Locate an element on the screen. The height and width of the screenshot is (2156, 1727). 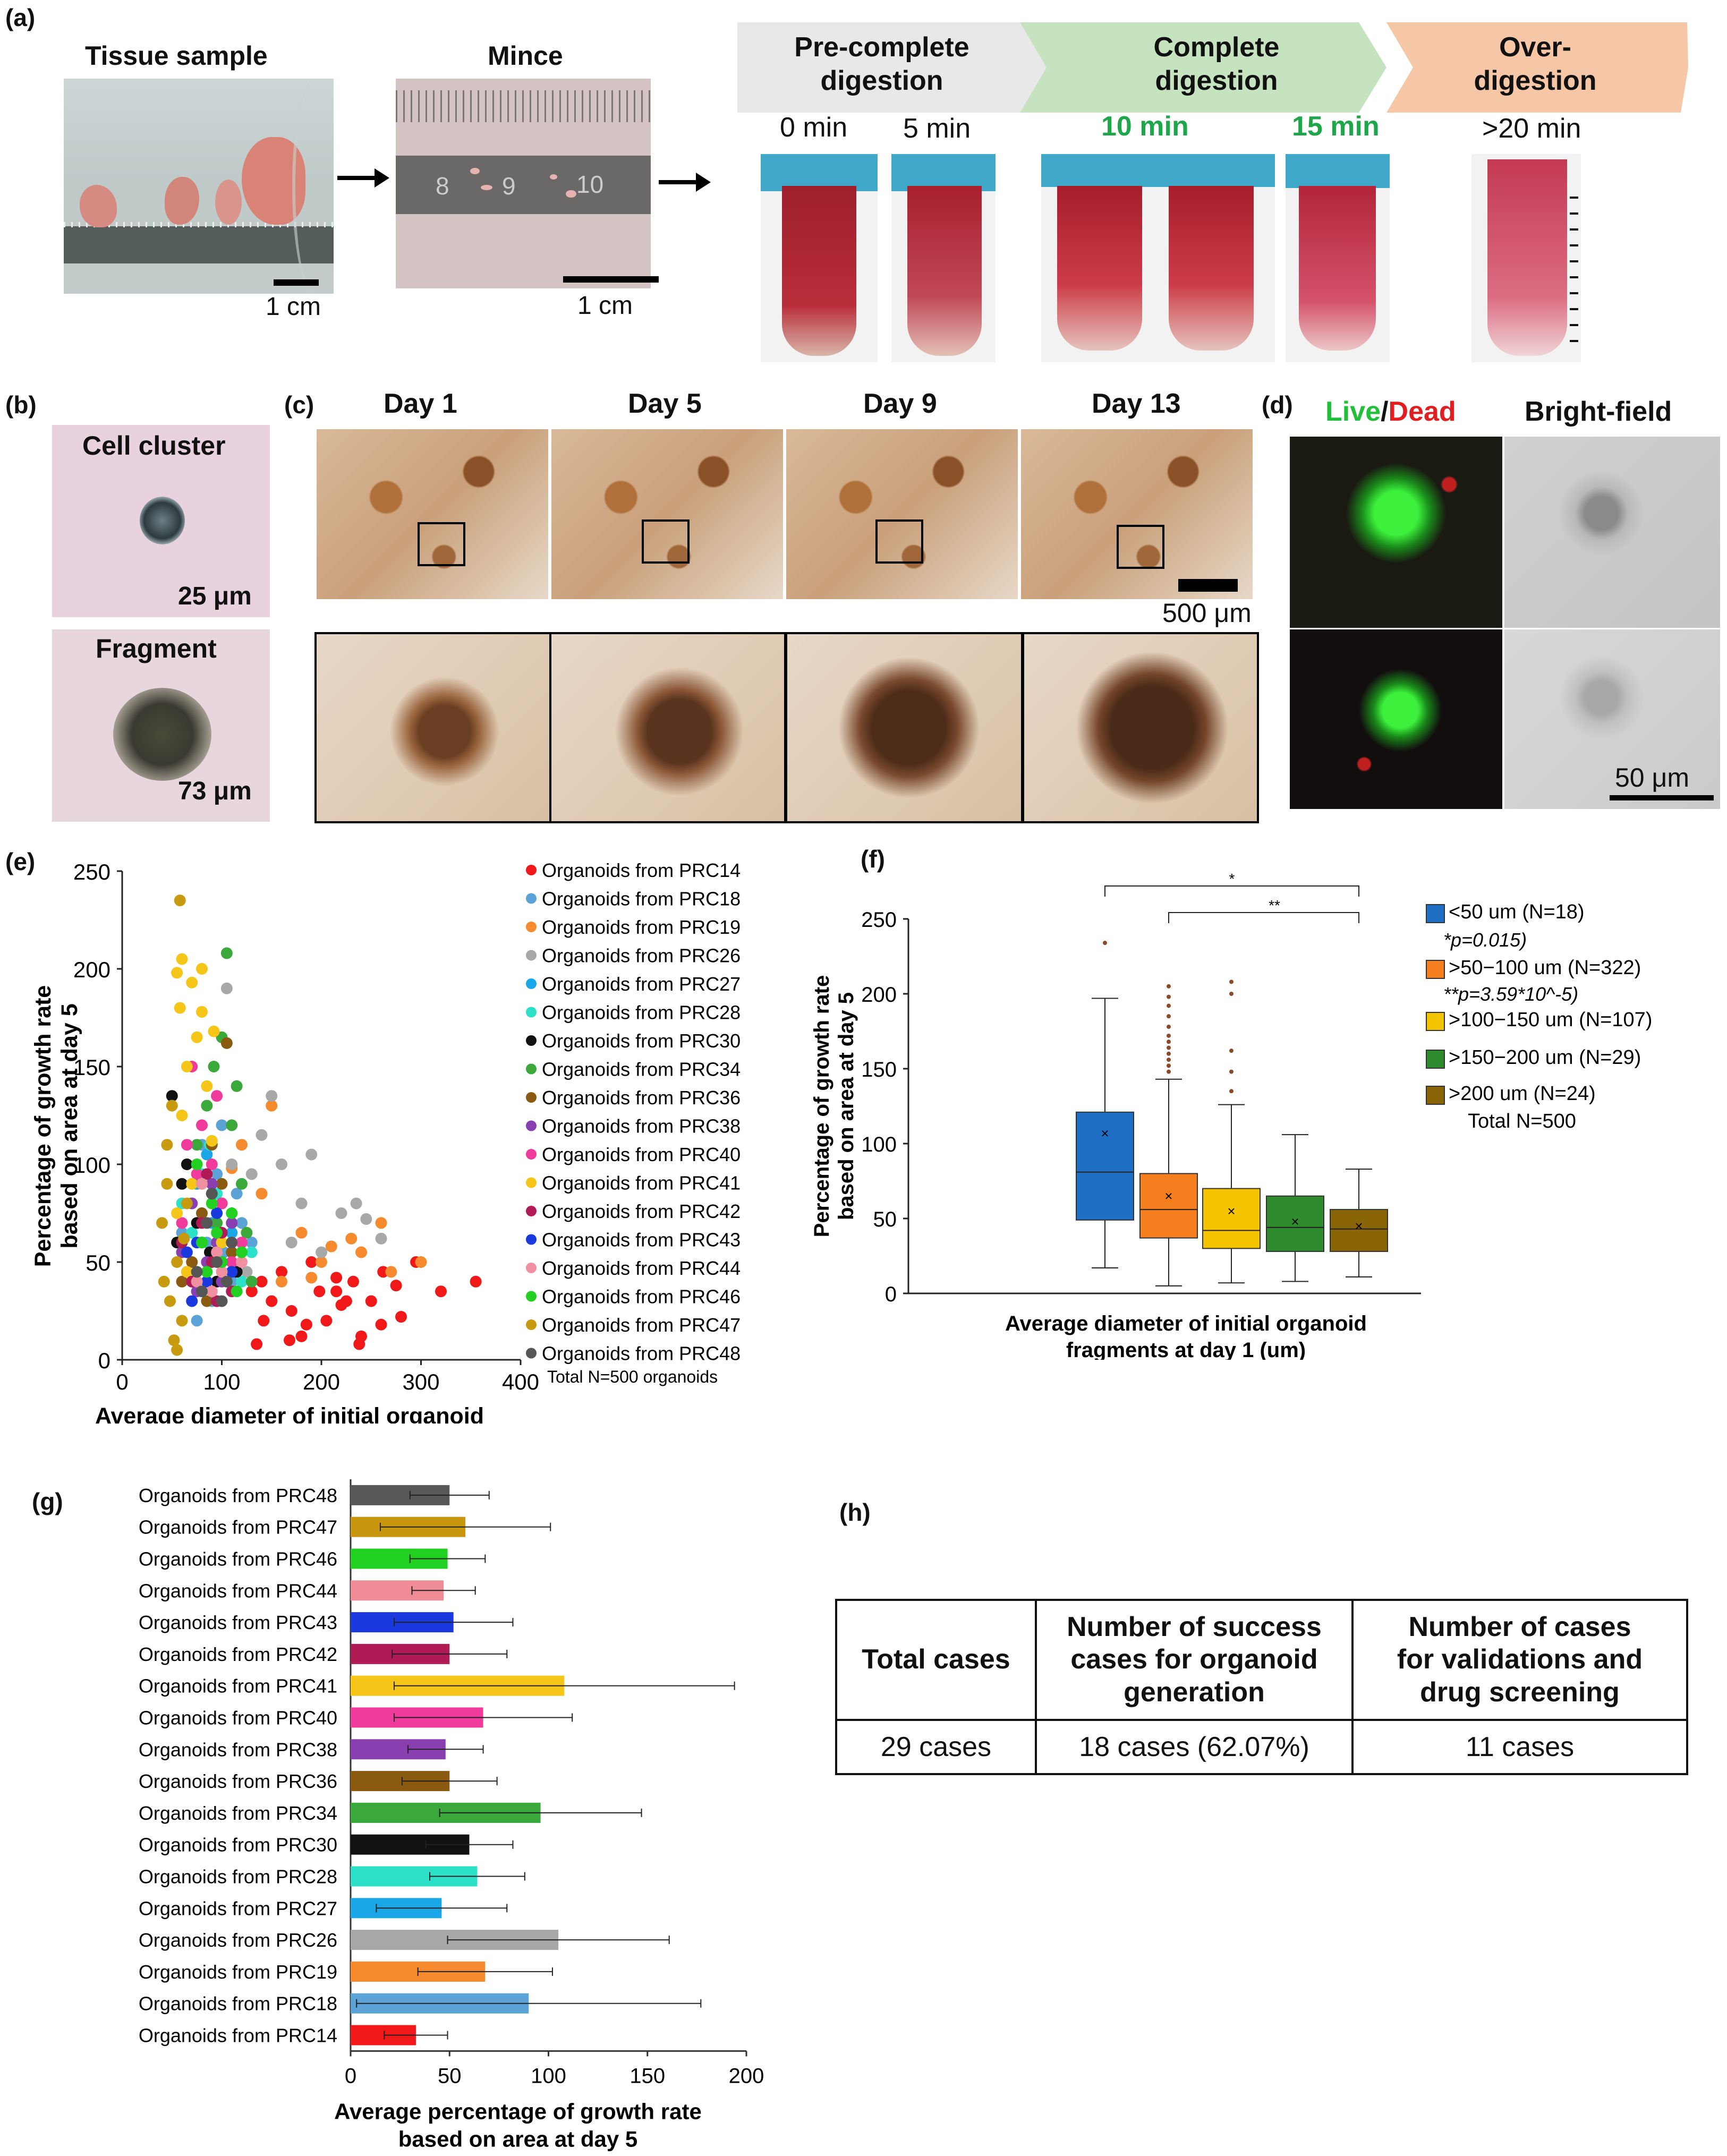
x-tick-label: 100 is located at coordinates (221, 1381).